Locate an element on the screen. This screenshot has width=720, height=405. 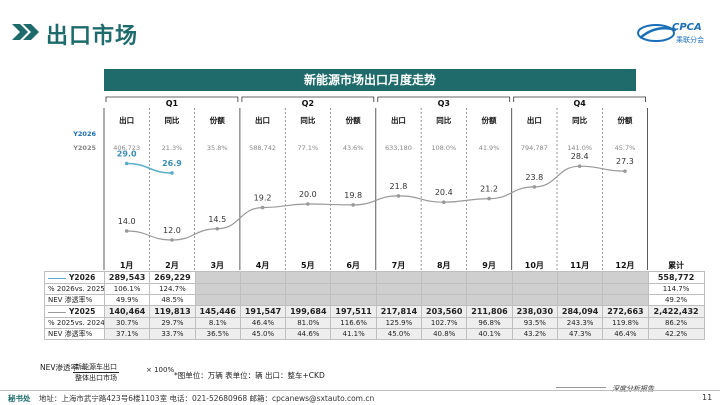
quarter-value: 141.0% is located at coordinates (579, 148).